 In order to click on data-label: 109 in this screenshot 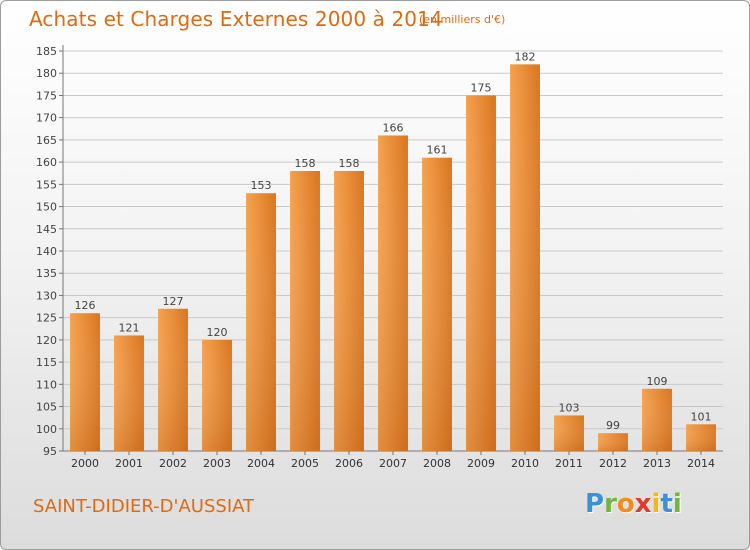, I will do `click(657, 381)`.